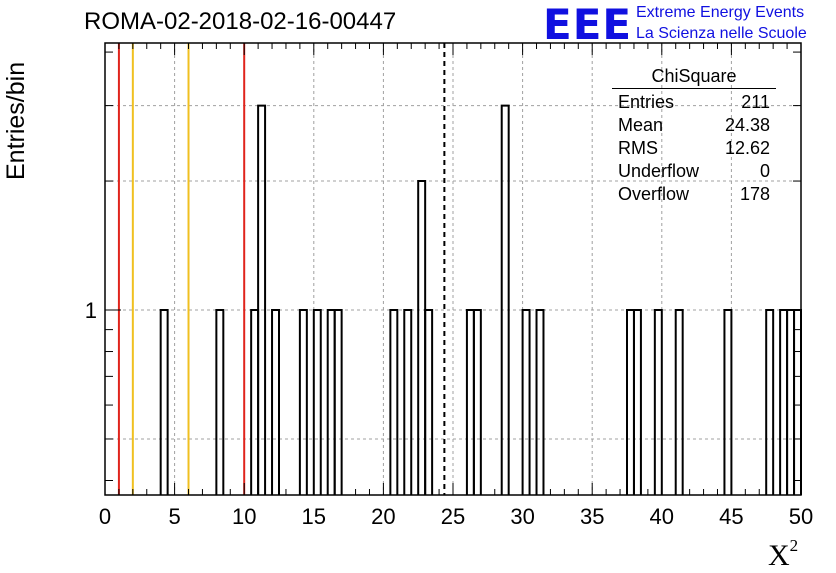 The width and height of the screenshot is (836, 573). Describe the element at coordinates (105, 516) in the screenshot. I see `x-tick-label: 0` at that location.